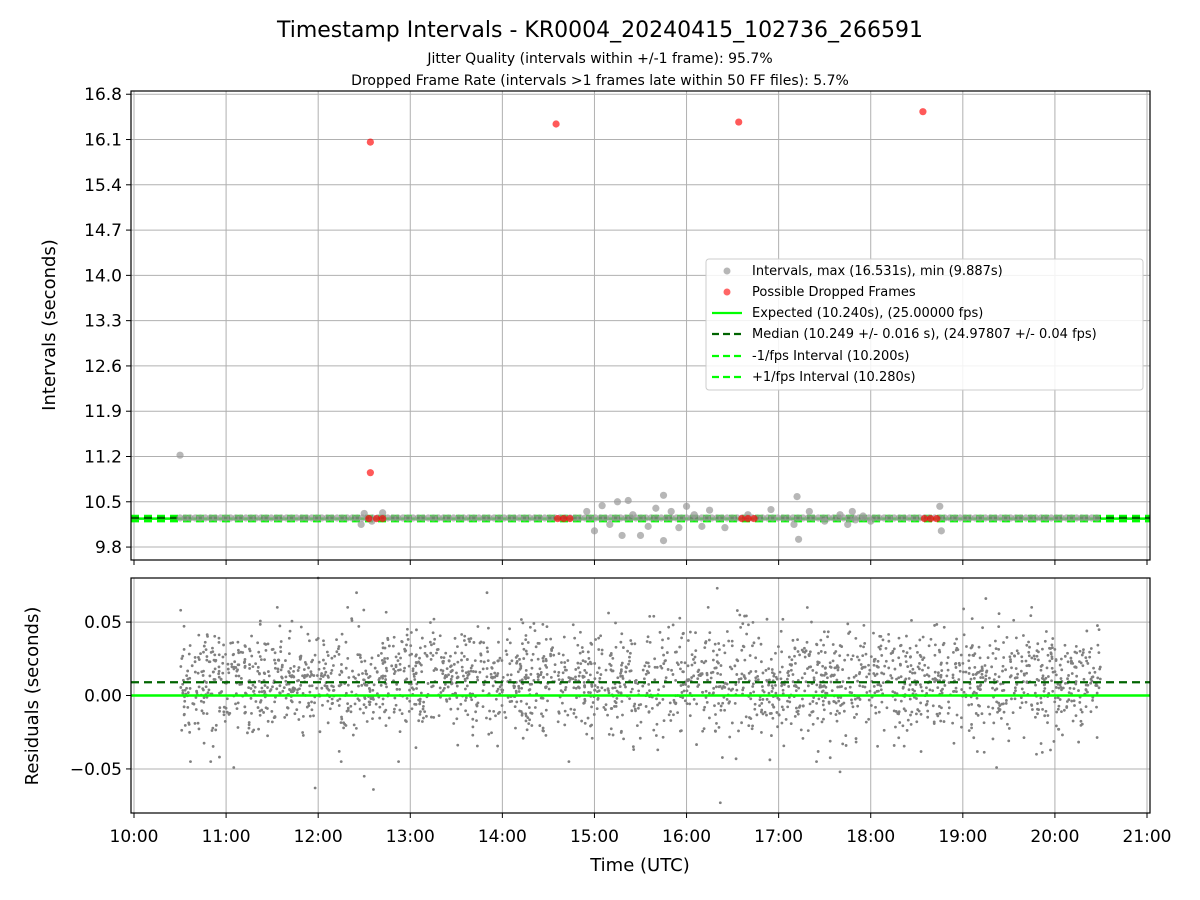 The width and height of the screenshot is (1200, 900). What do you see at coordinates (32, 696) in the screenshot?
I see `bottom-y-axis-label: Residuals (seconds)` at bounding box center [32, 696].